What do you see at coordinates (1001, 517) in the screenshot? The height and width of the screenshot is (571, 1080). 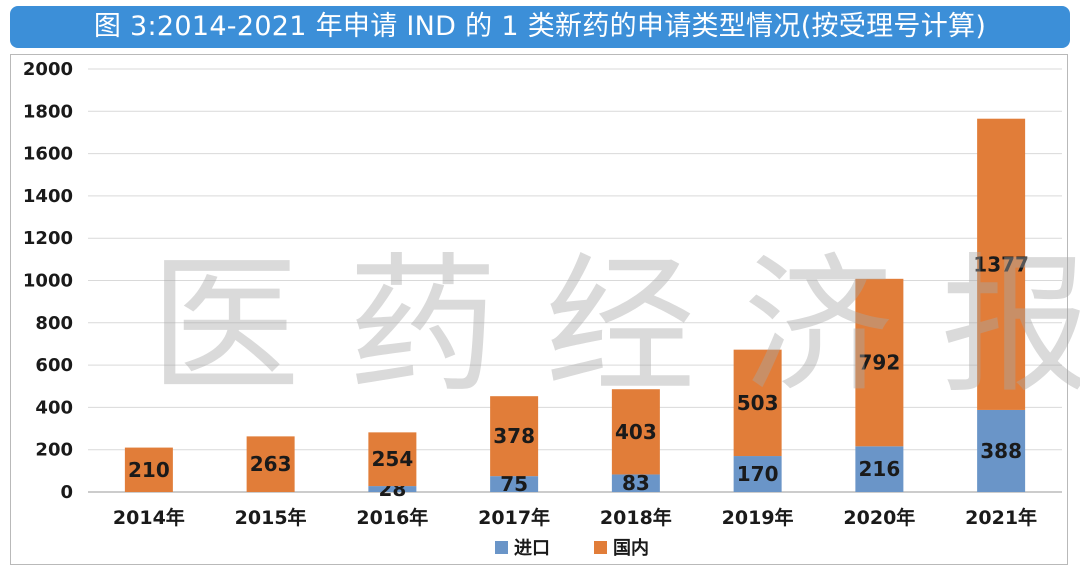 I see `x-tick-label: 2021年` at bounding box center [1001, 517].